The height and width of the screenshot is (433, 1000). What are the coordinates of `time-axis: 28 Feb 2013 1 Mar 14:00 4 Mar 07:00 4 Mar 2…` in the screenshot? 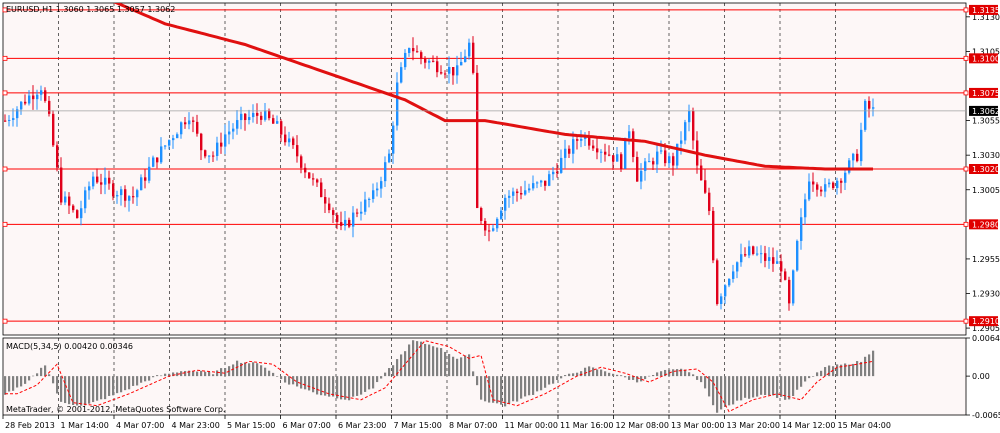 It's located at (446, 422).